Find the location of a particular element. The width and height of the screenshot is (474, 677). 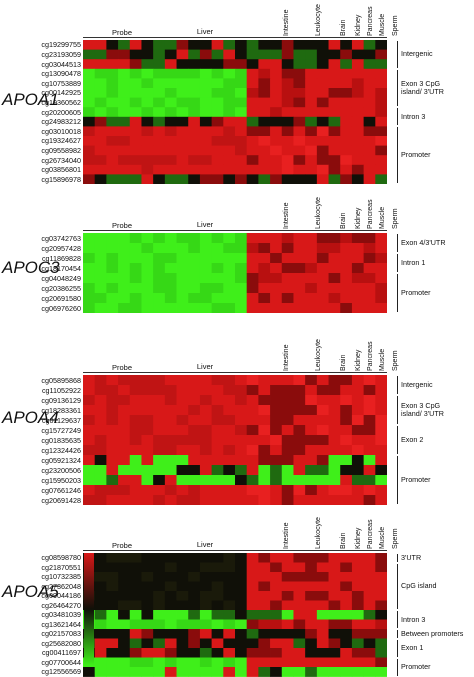

probe-header: Probe is located at coordinates (122, 225).